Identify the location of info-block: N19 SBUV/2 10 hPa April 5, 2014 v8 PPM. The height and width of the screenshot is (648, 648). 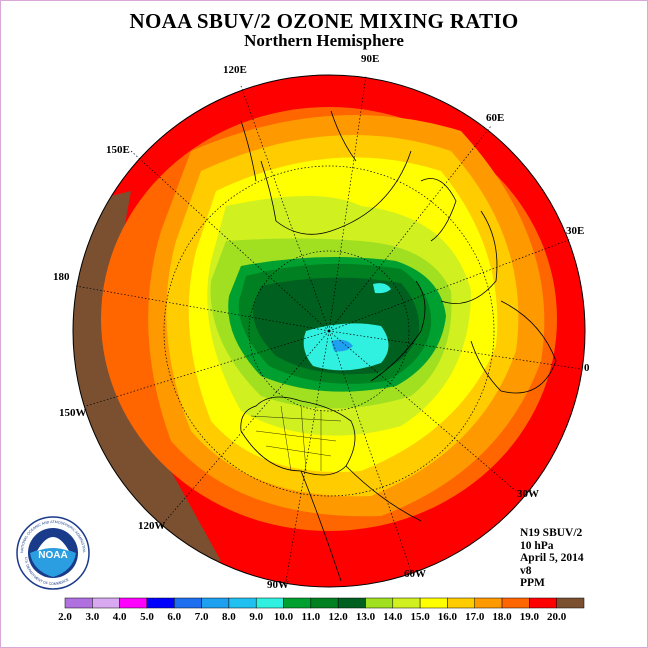
(552, 558).